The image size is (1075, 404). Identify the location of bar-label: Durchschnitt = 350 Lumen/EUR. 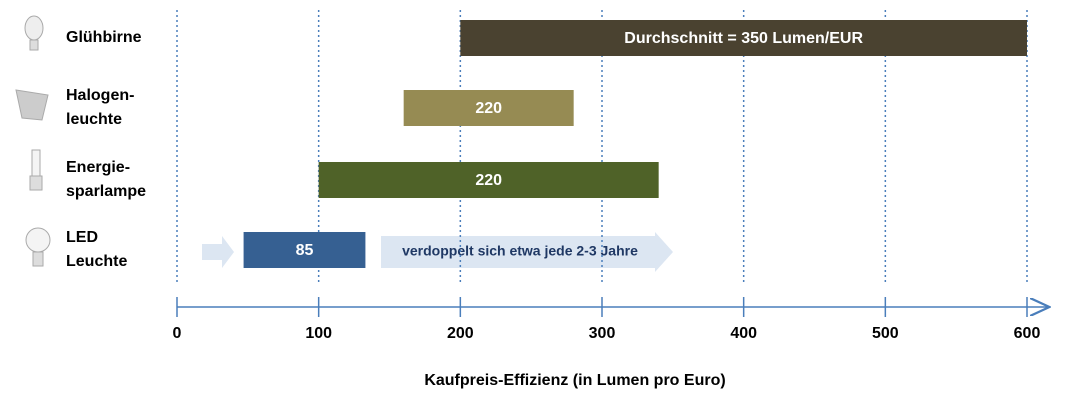
(743, 38).